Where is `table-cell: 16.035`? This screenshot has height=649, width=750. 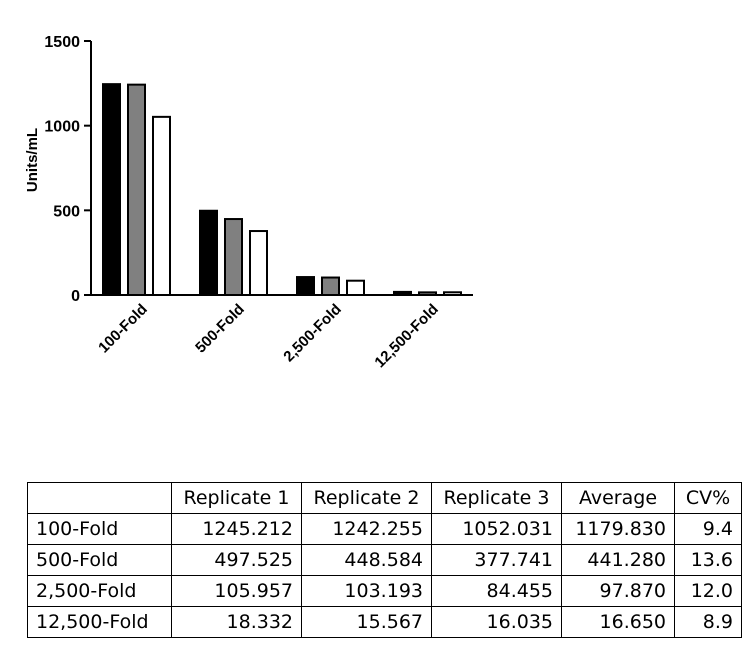
table-cell: 16.035 is located at coordinates (496, 622).